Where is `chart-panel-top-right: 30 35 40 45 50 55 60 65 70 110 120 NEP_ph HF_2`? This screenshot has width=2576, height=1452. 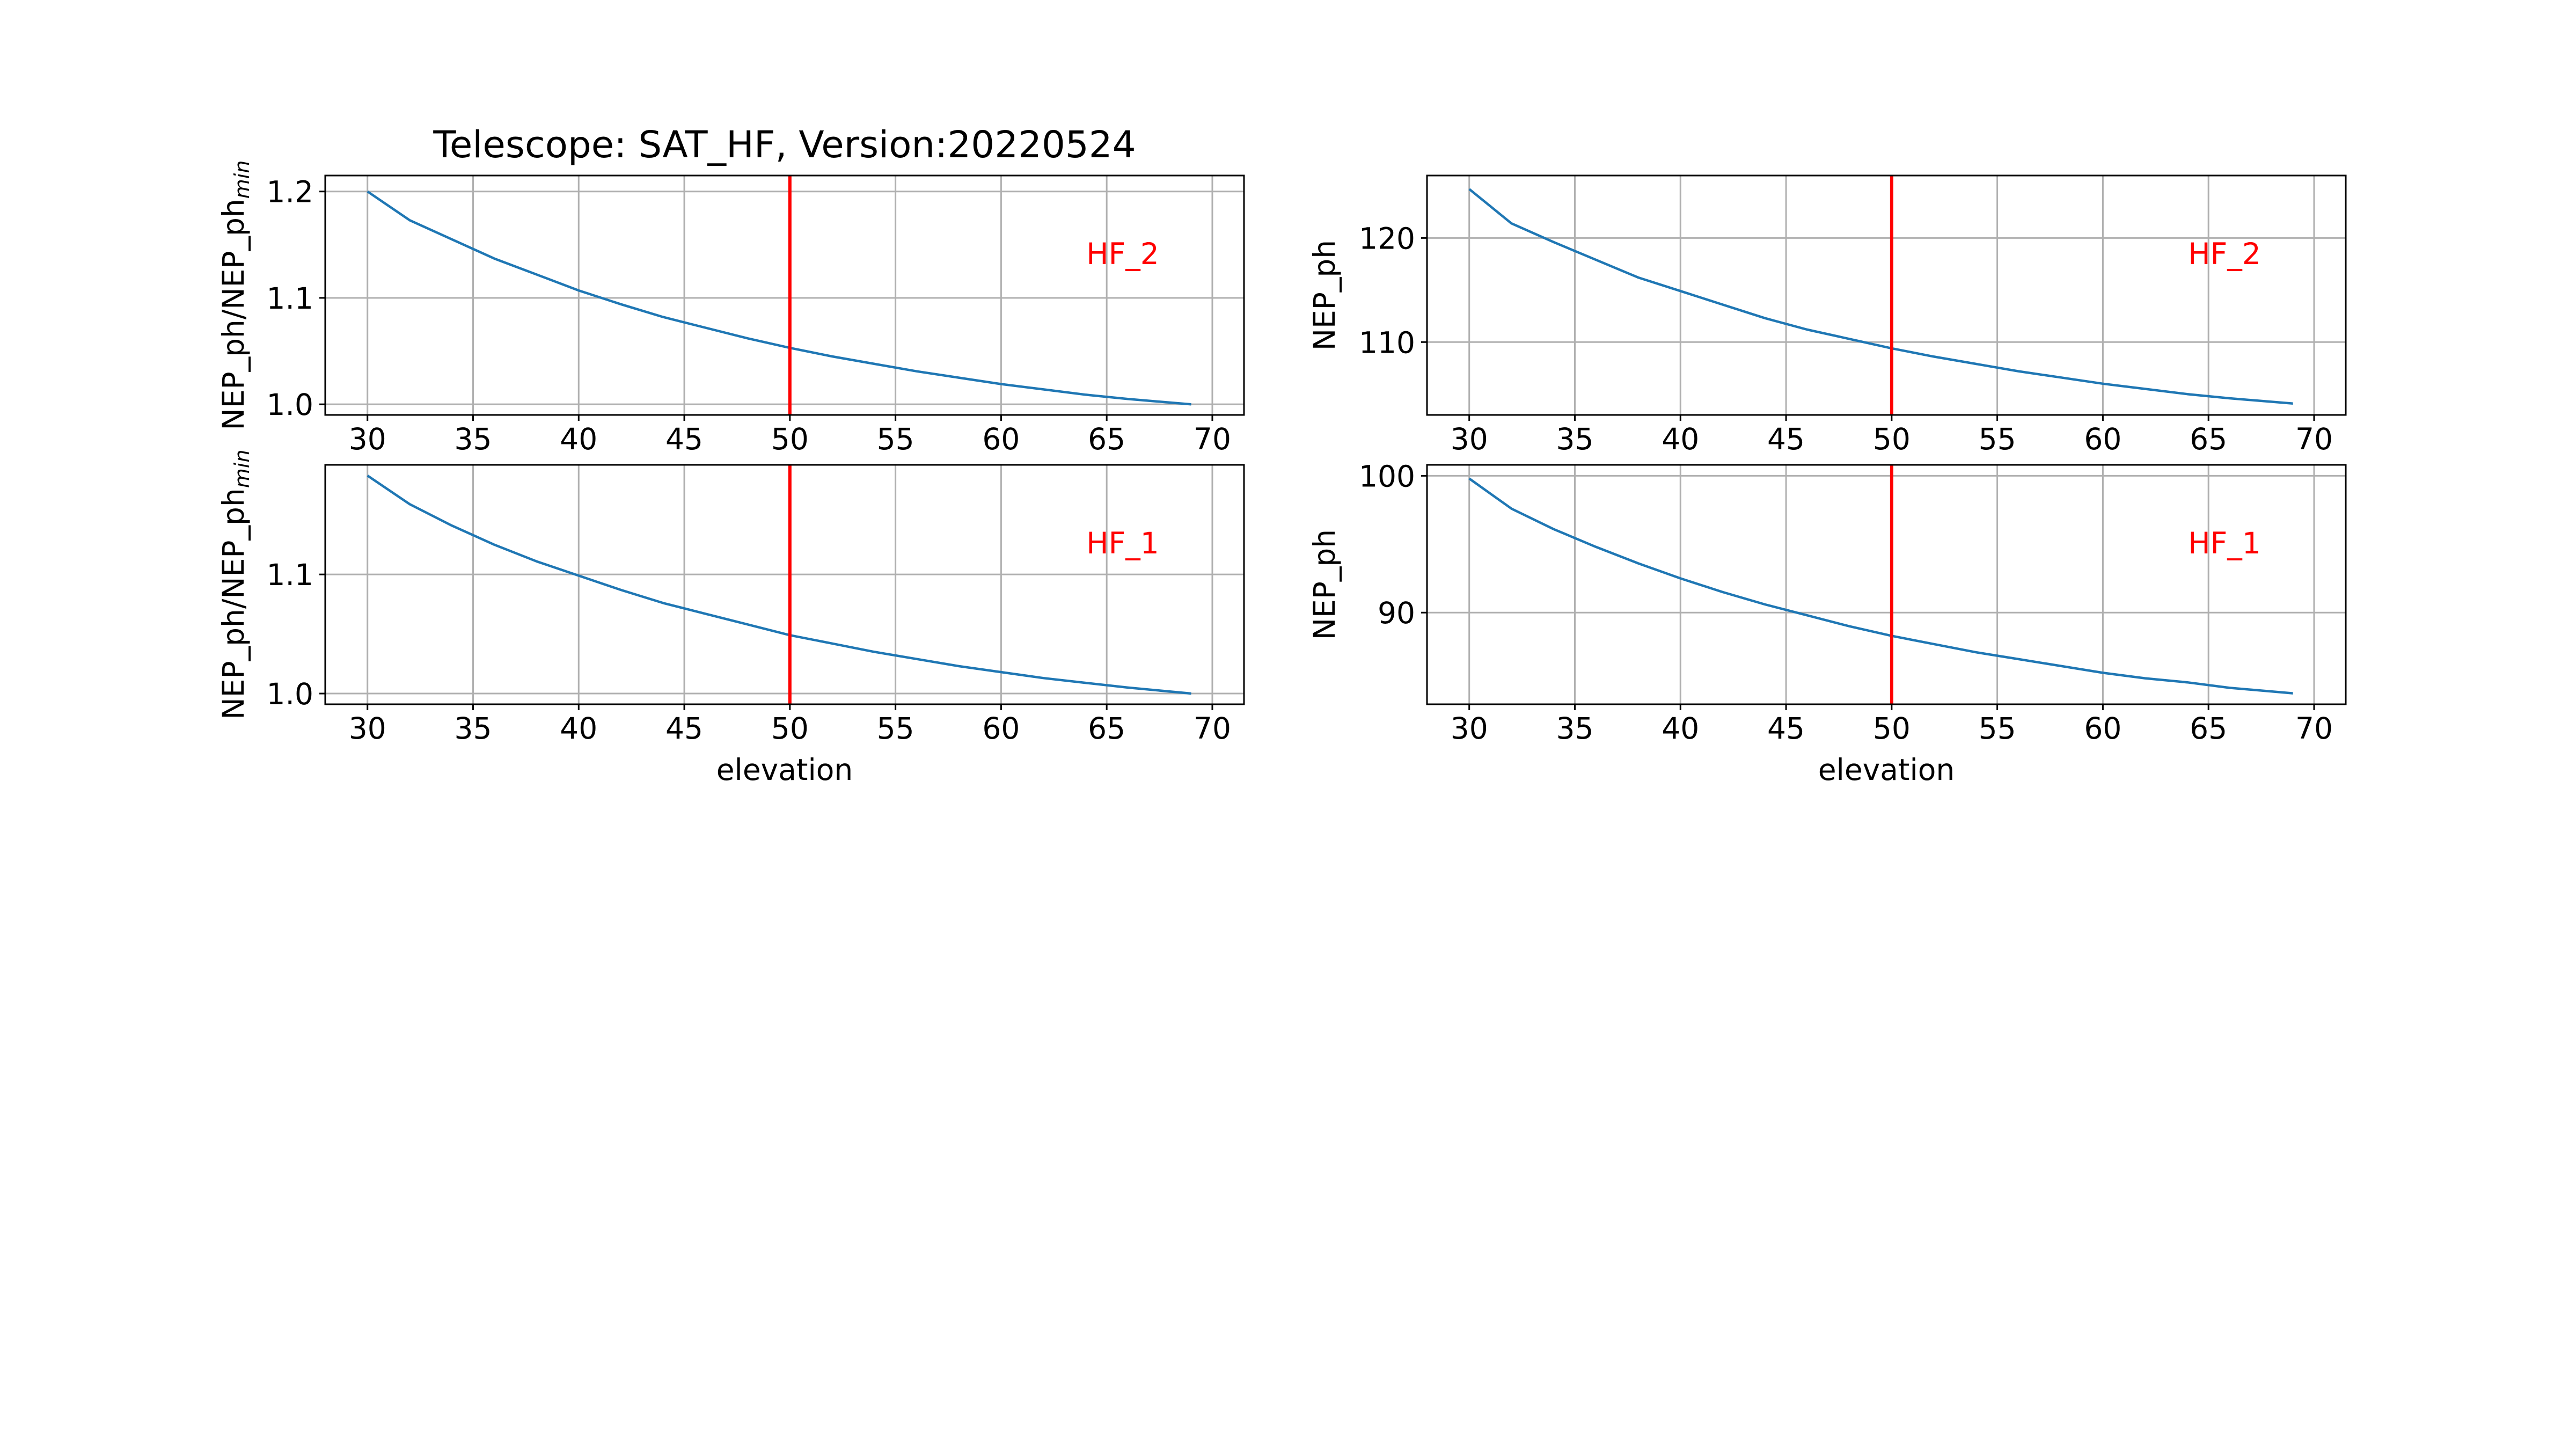
chart-panel-top-right: 30 35 40 45 50 55 60 65 70 110 120 NEP_ph HF_2 is located at coordinates (1827, 315).